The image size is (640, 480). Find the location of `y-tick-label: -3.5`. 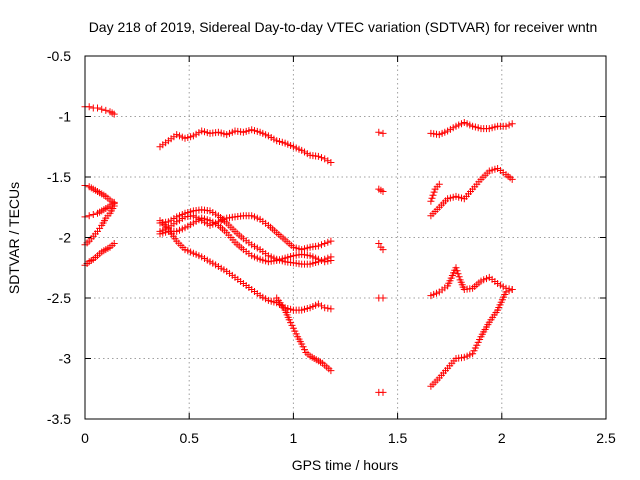

y-tick-label: -3.5 is located at coordinates (59, 419).